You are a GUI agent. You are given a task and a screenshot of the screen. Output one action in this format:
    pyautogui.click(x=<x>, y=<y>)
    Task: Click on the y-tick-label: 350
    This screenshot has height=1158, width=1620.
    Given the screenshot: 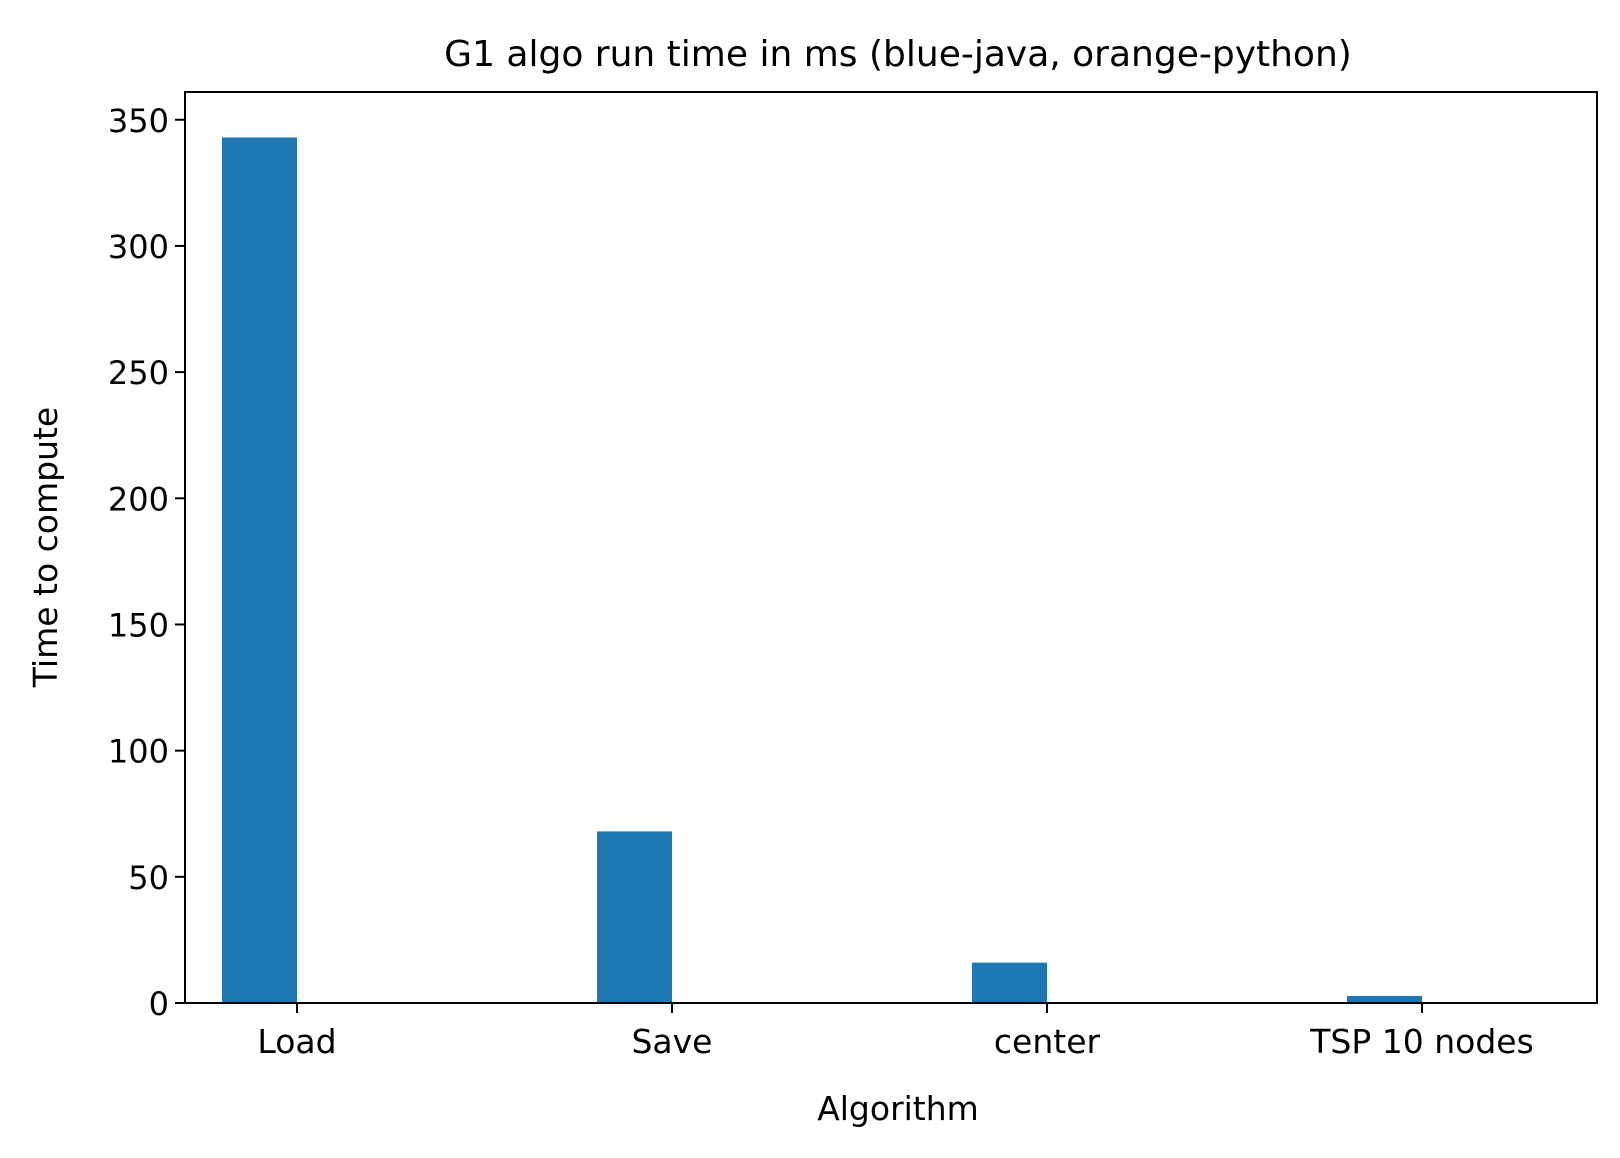 What is the action you would take?
    pyautogui.click(x=138, y=121)
    